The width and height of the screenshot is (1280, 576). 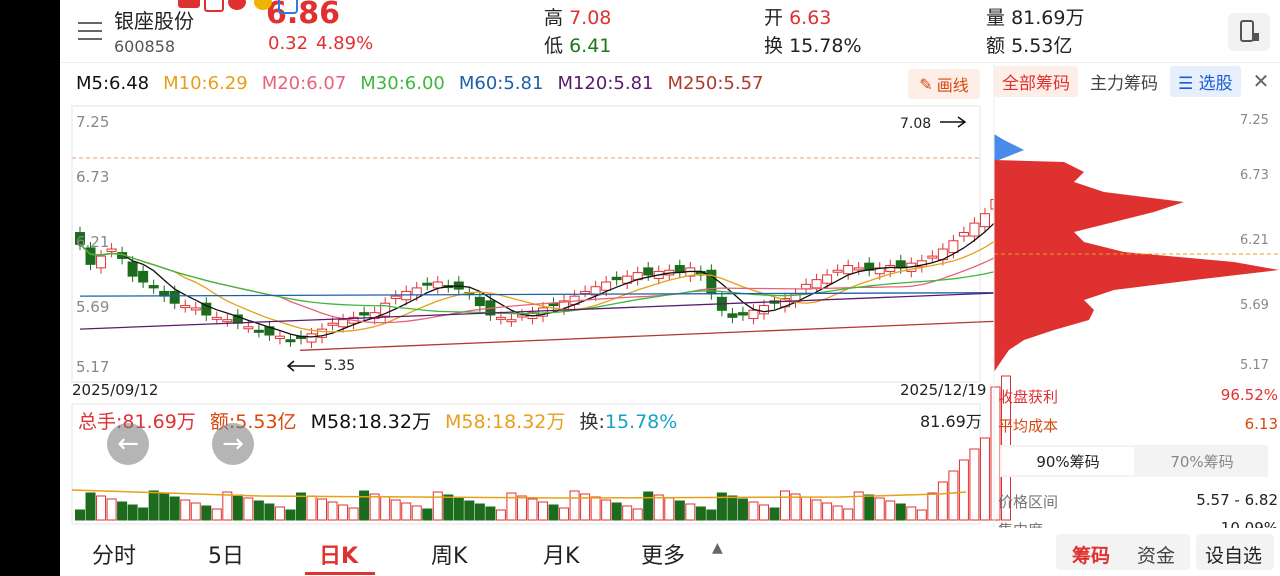 I want to click on vol-m58-b: M58:18.32万, so click(x=505, y=422).